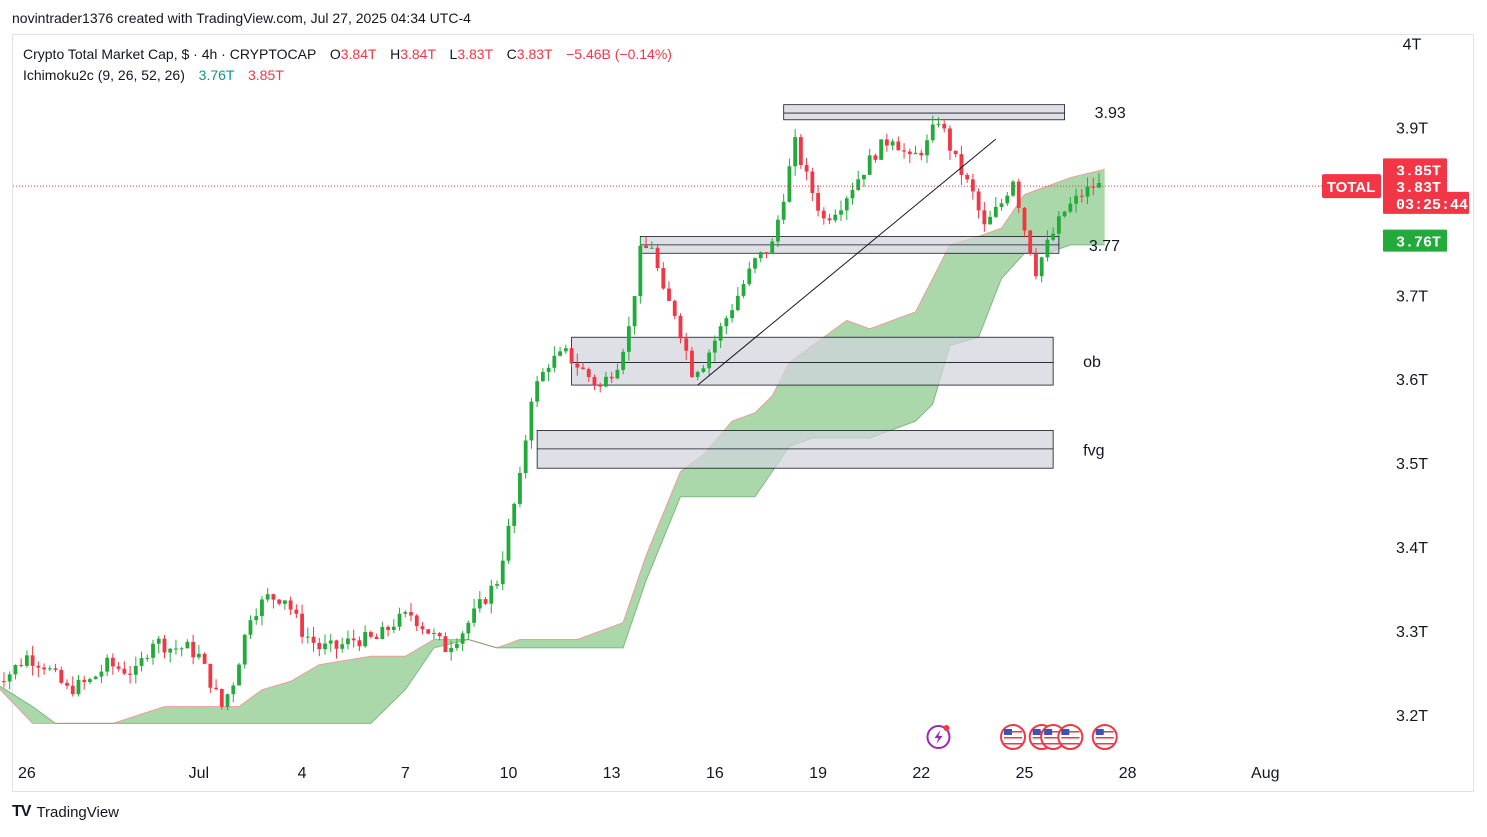 The width and height of the screenshot is (1487, 837). Describe the element at coordinates (1412, 632) in the screenshot. I see `y-tick-label: 3.3T` at that location.